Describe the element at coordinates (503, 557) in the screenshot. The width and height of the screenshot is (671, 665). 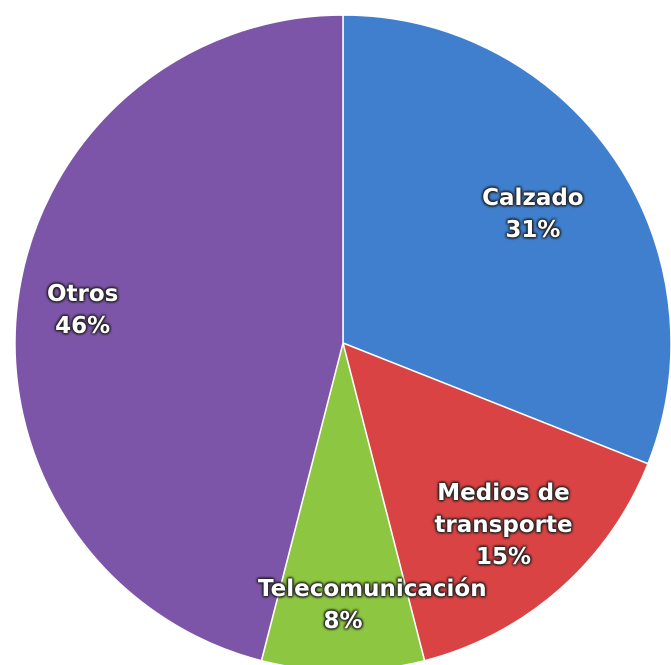
I see `value-label: 15%` at that location.